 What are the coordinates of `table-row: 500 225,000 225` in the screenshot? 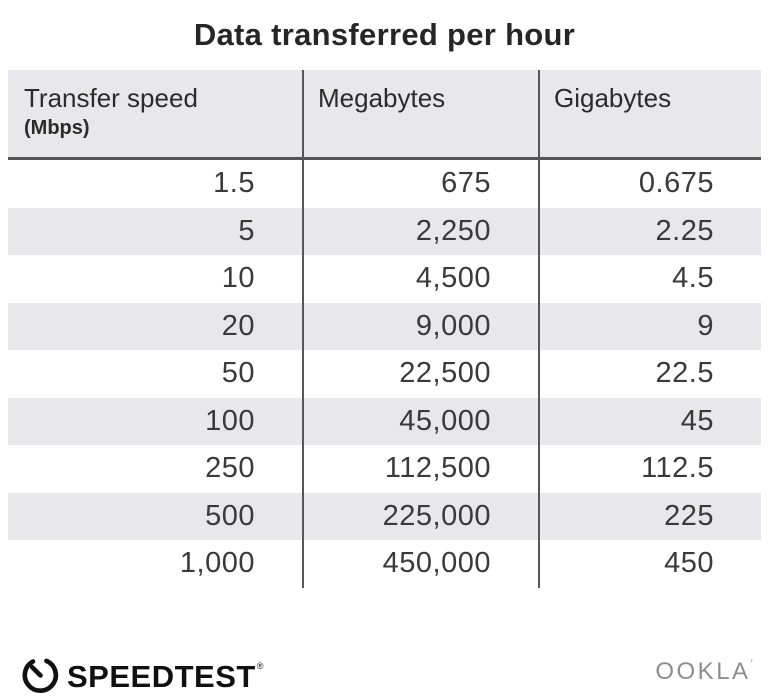 It's located at (384, 516).